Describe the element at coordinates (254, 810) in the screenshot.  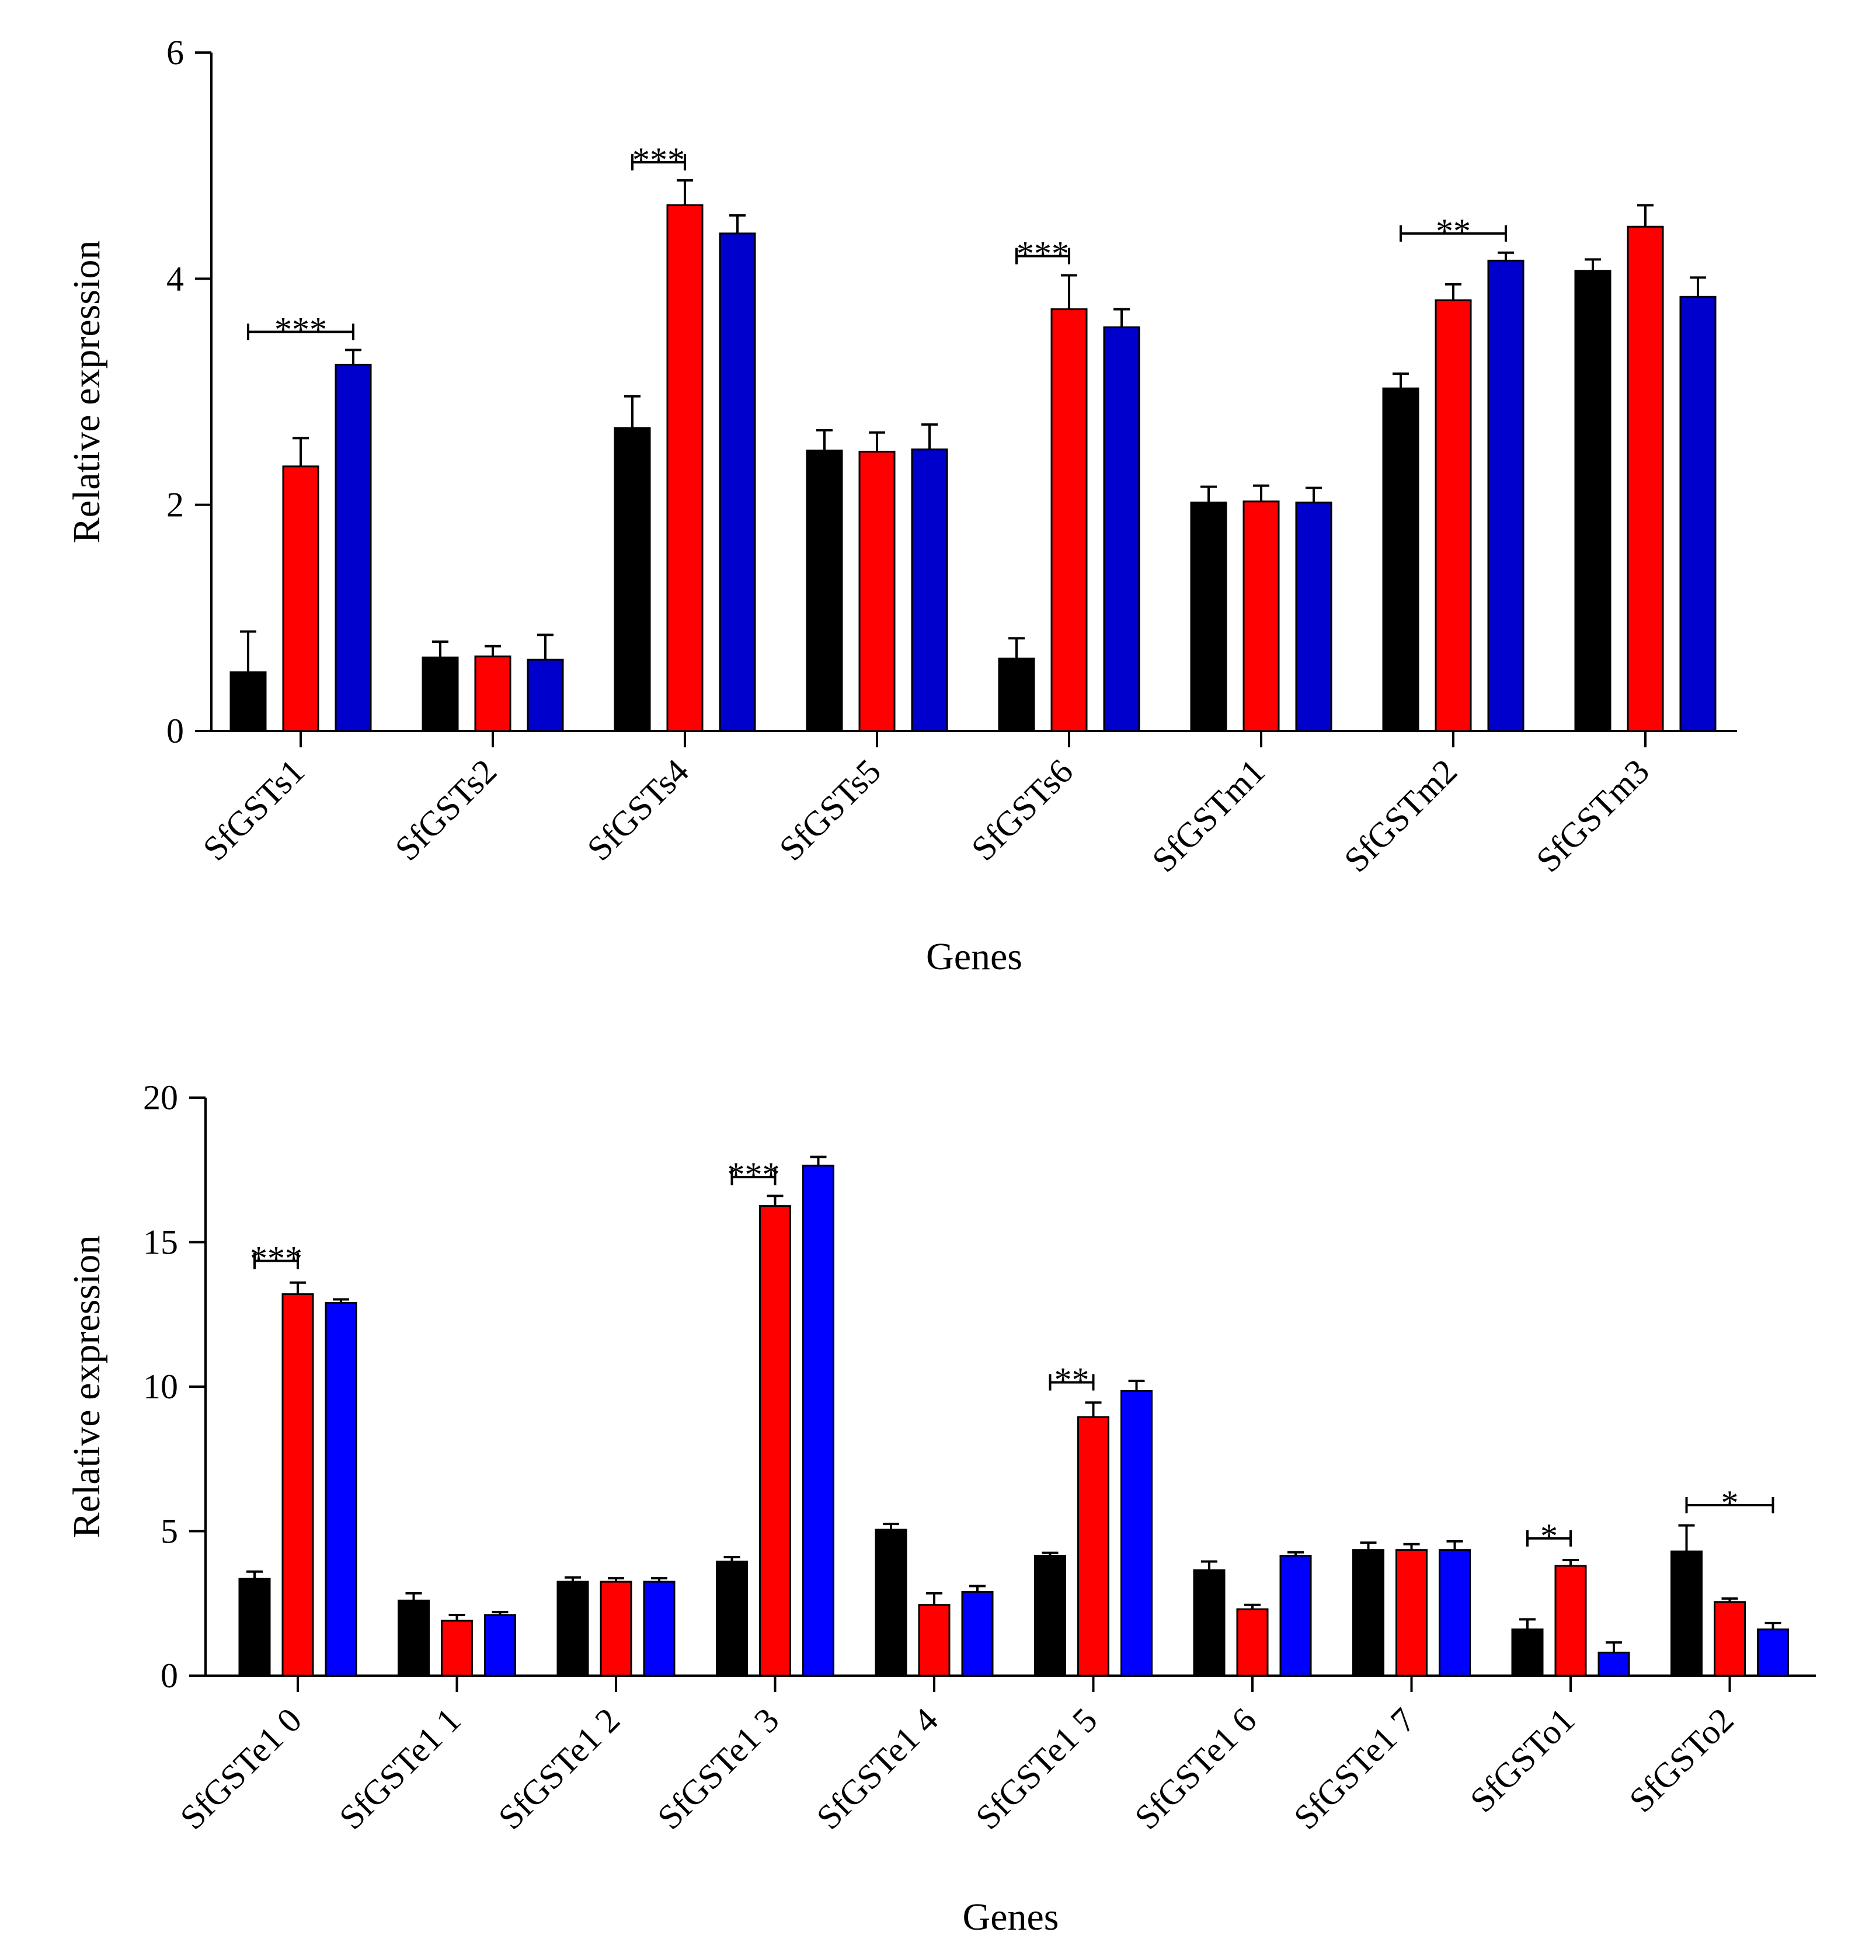
I see `x-tick-label: SfGSTs1` at that location.